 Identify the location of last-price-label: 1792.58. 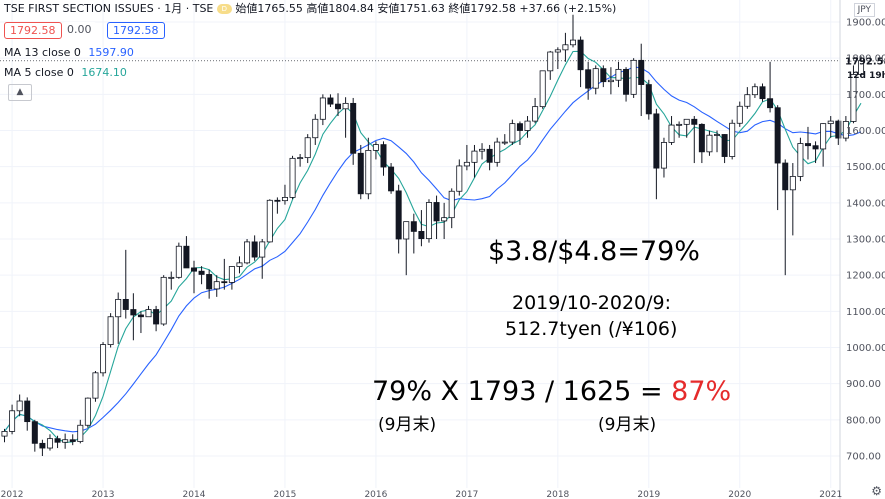
(865, 61).